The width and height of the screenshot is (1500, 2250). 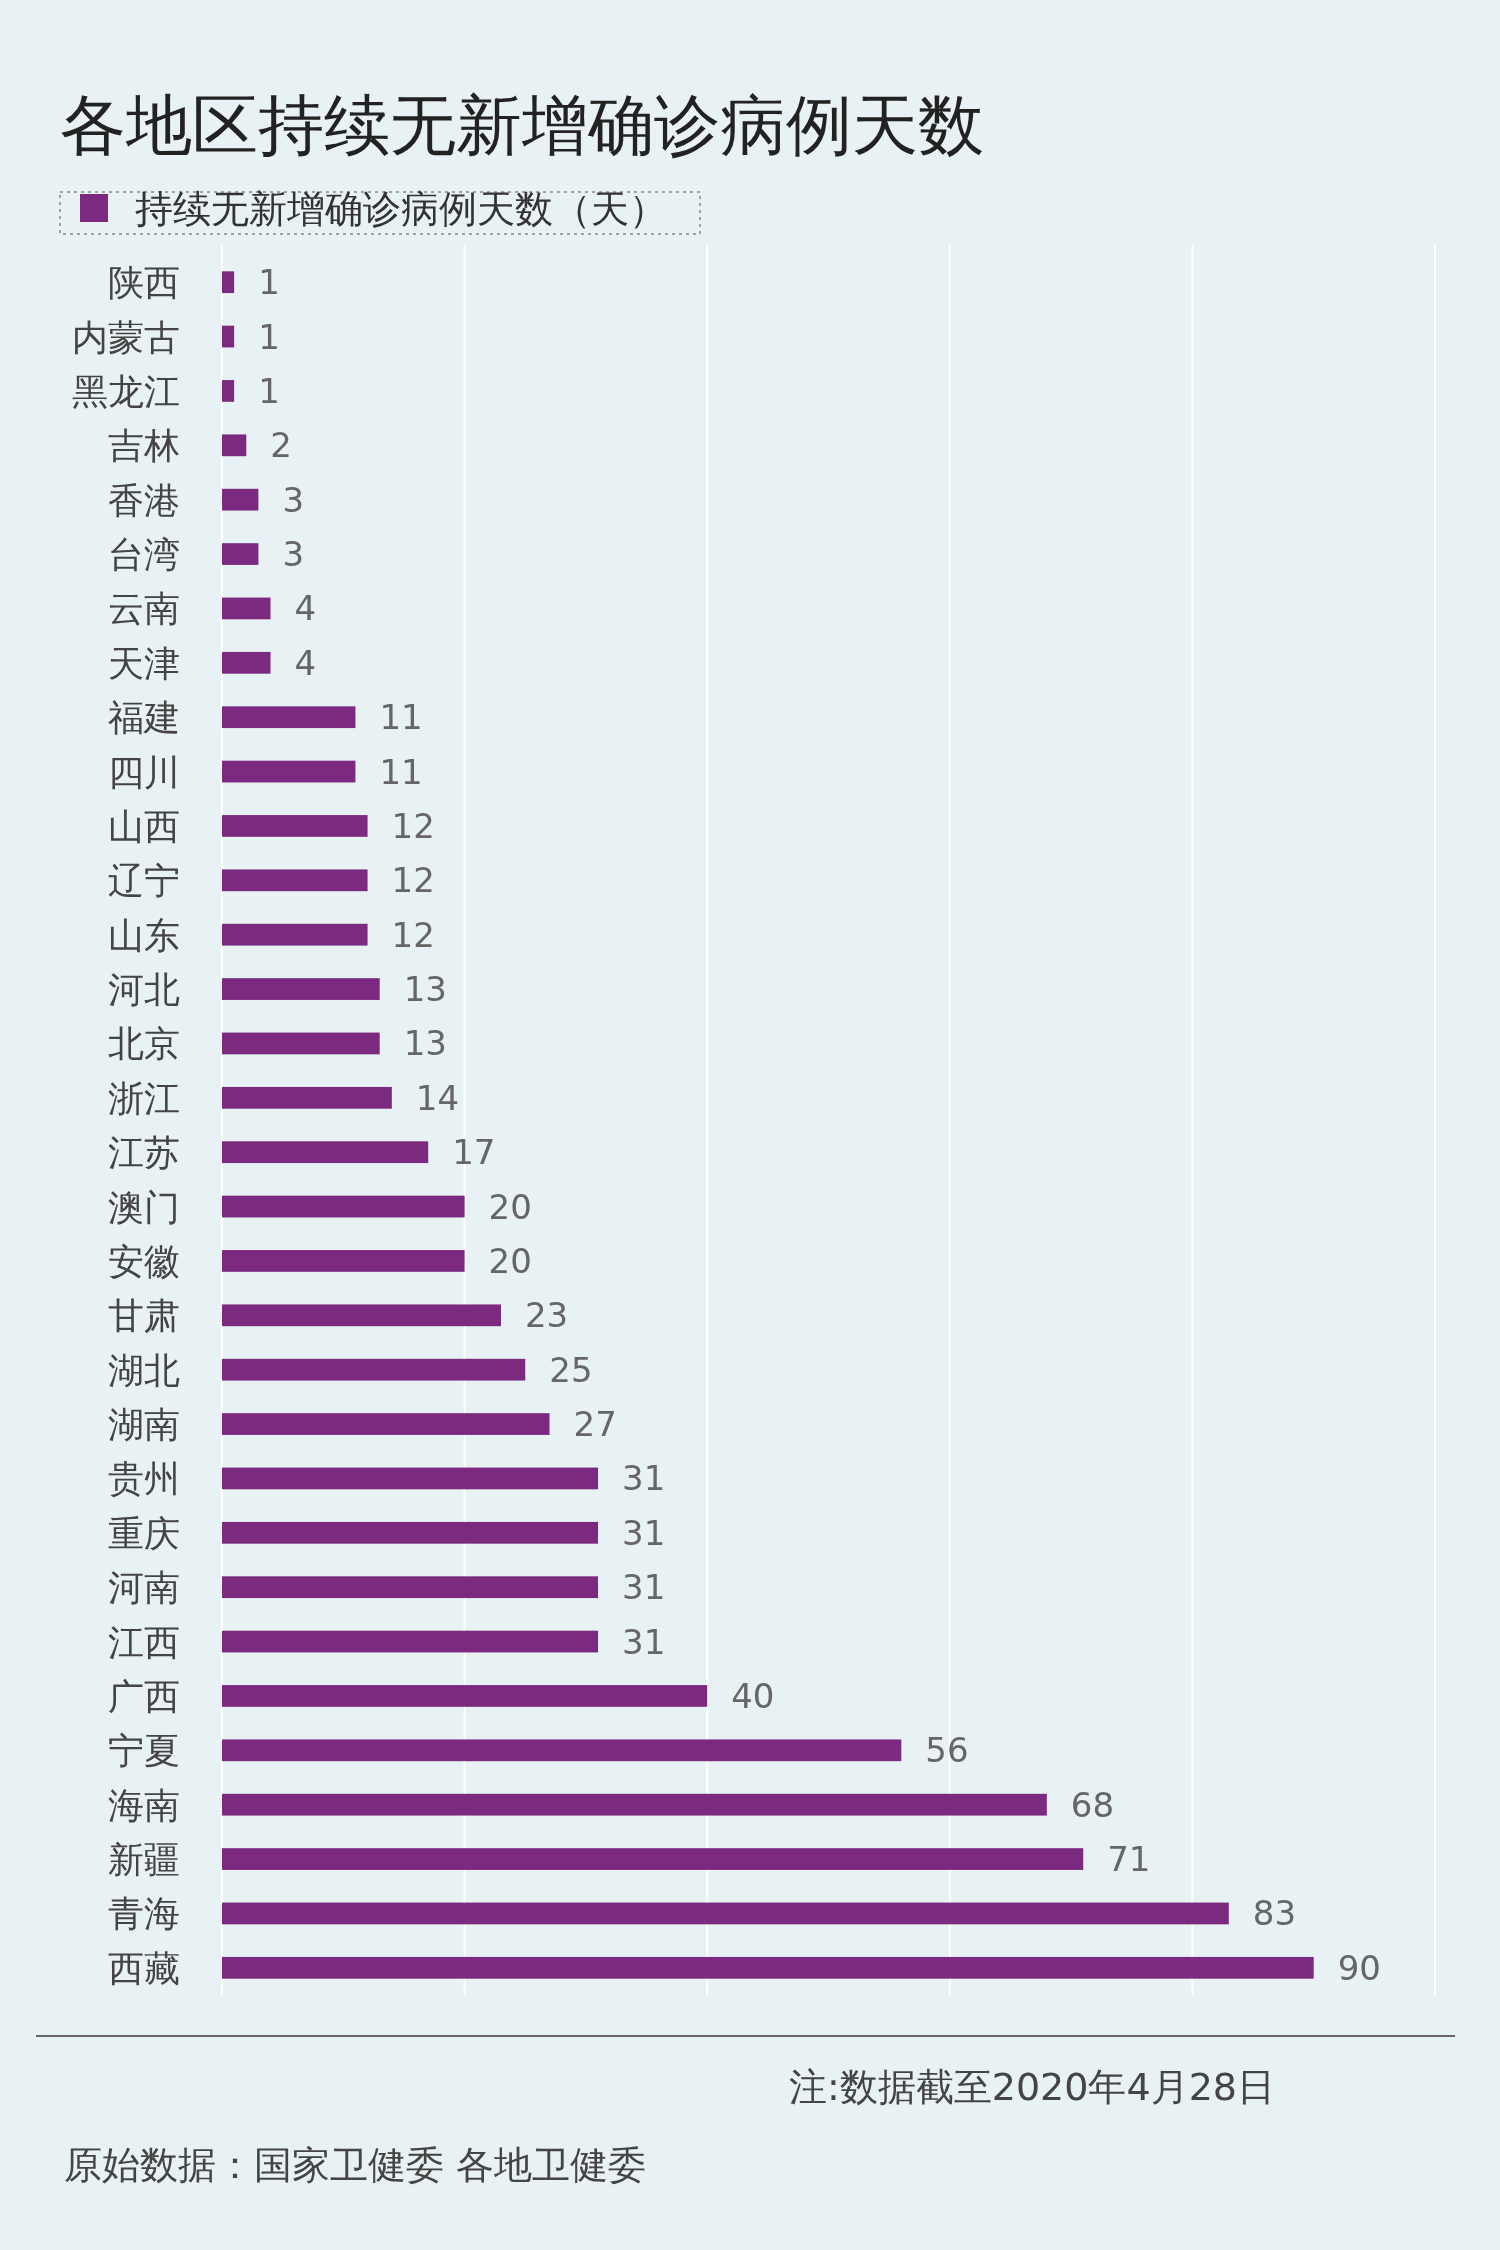 What do you see at coordinates (144, 1153) in the screenshot?
I see `y-tick-label: 江苏` at bounding box center [144, 1153].